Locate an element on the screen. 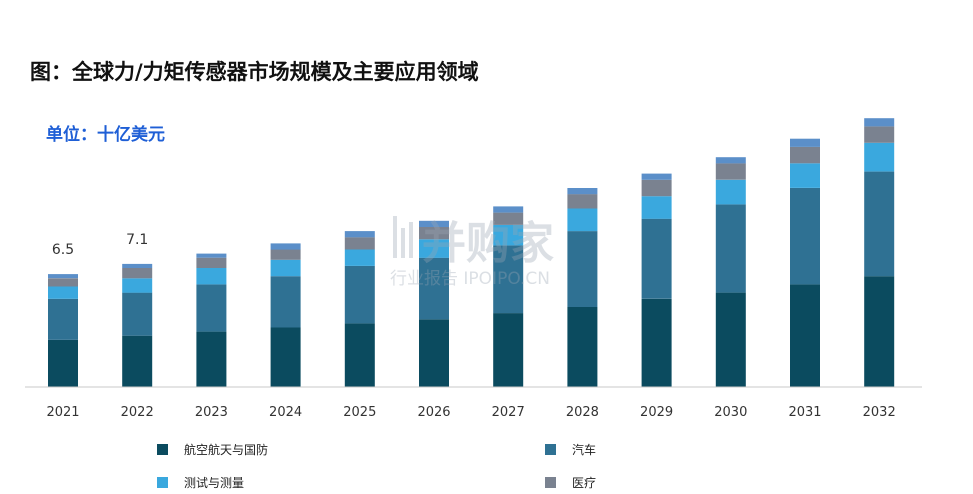 The width and height of the screenshot is (973, 494). x-tick-label-2032: 2032 is located at coordinates (879, 412).